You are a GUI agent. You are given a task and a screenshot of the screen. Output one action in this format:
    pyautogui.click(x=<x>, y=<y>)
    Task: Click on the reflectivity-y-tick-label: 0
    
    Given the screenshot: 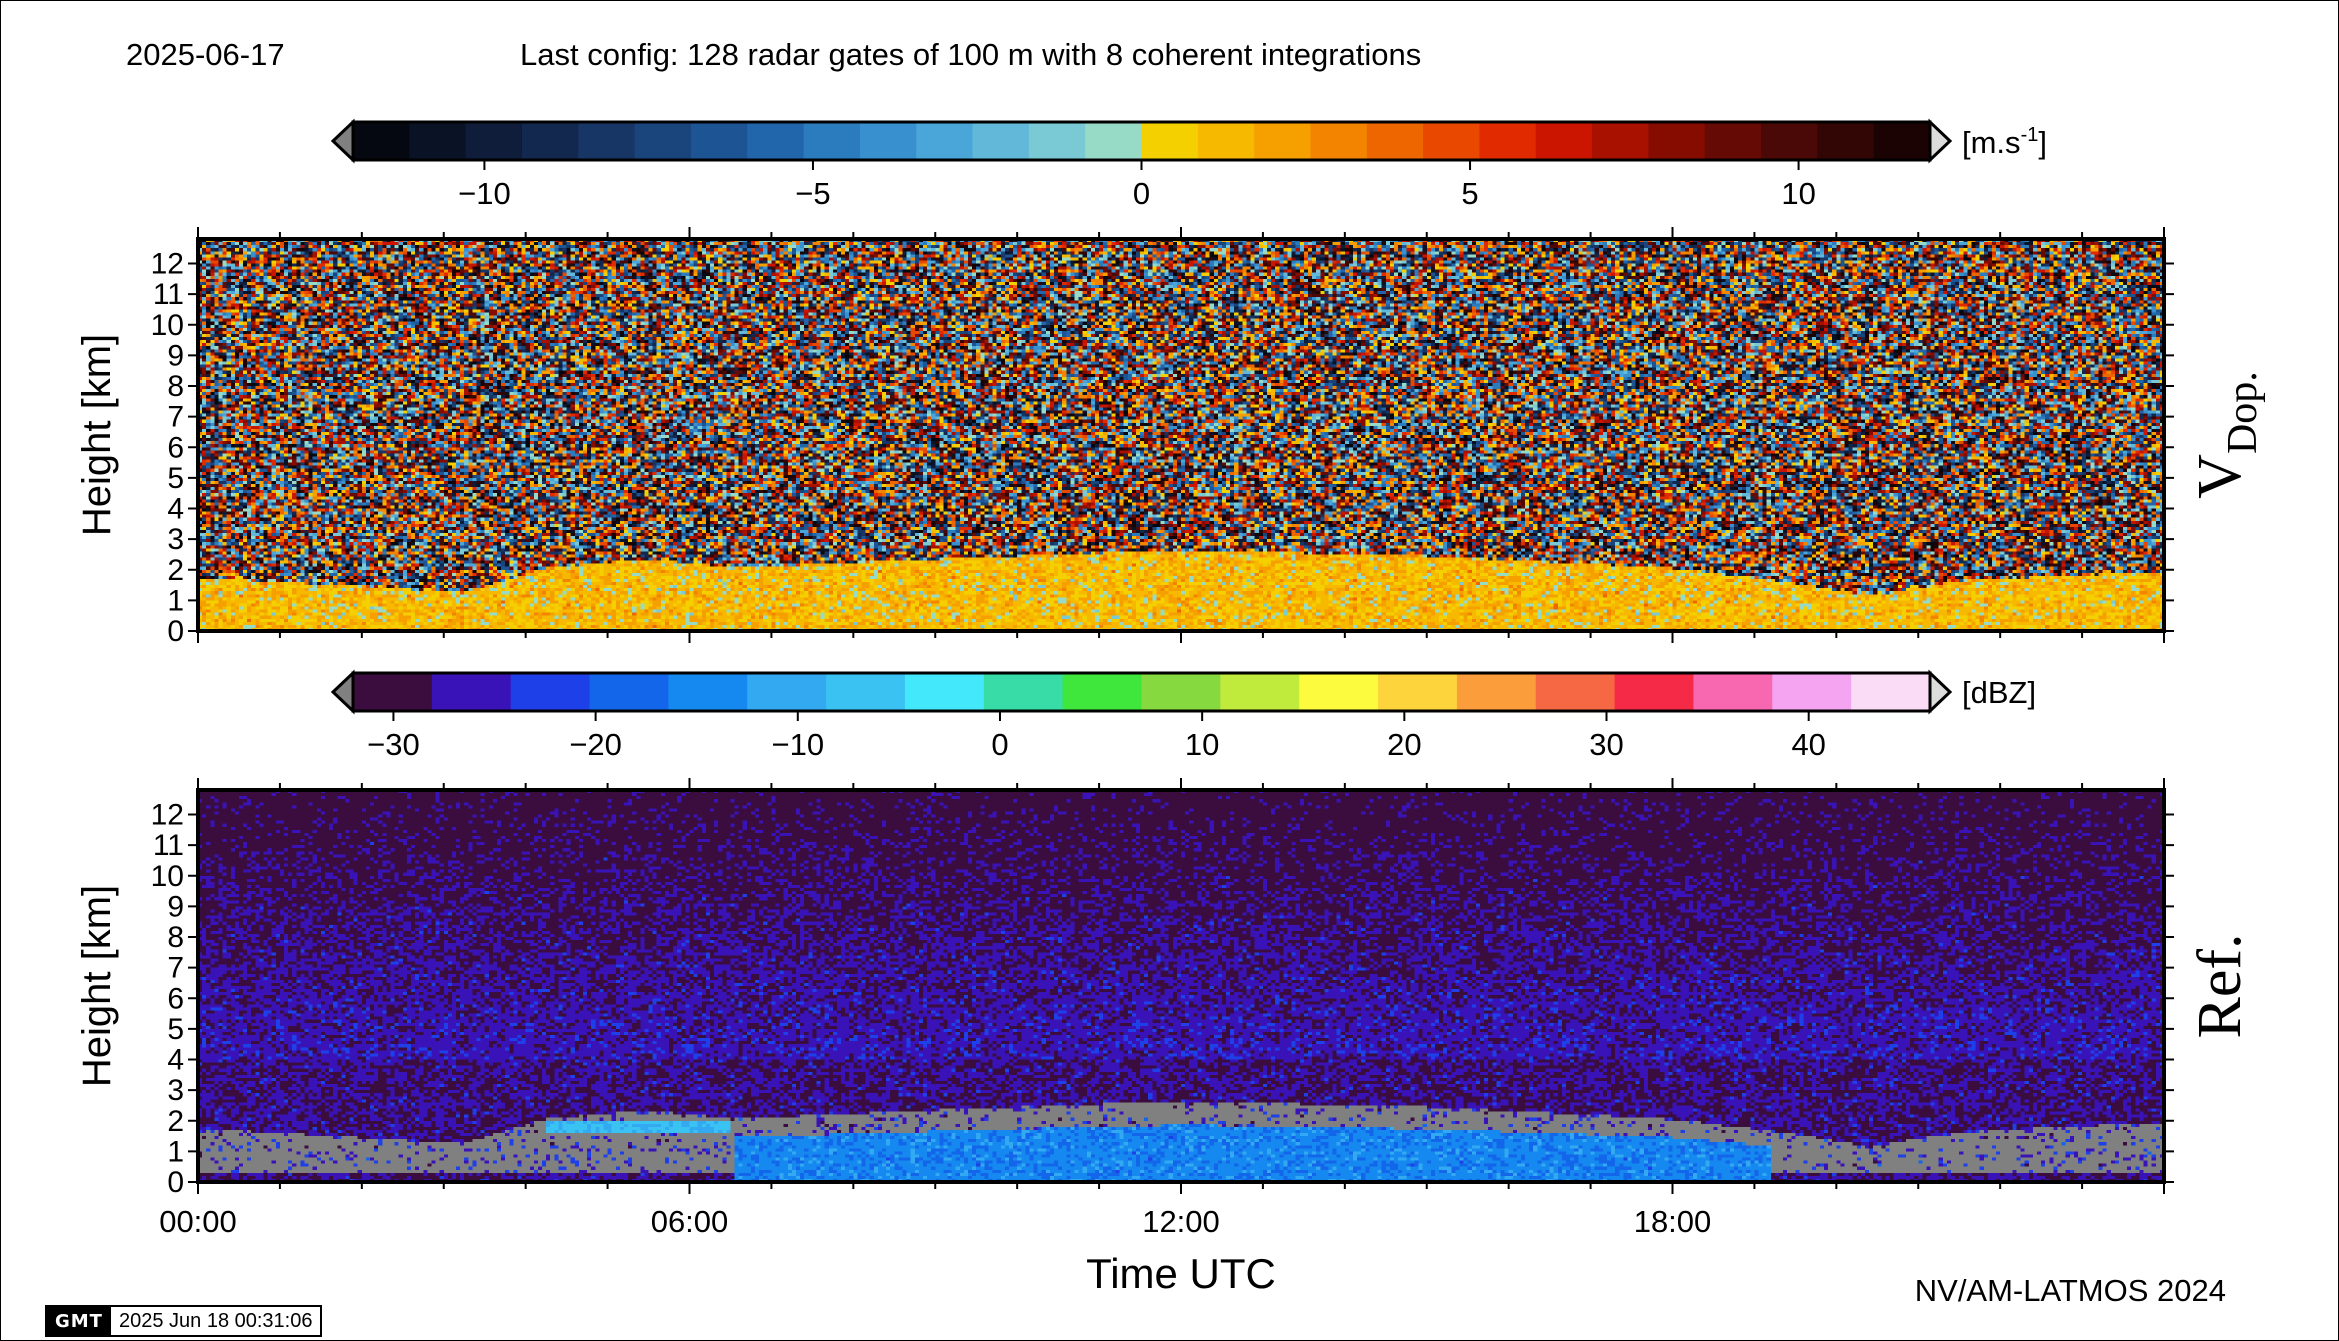 What is the action you would take?
    pyautogui.click(x=175, y=1182)
    